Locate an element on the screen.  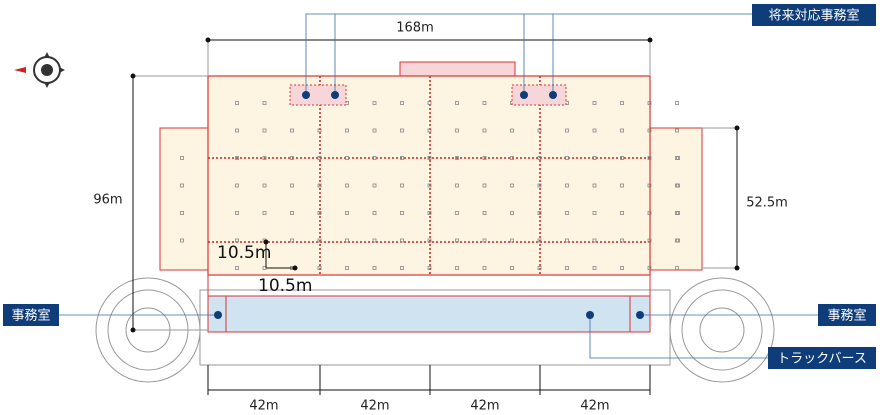
dim-width: 168m is located at coordinates (414, 28).